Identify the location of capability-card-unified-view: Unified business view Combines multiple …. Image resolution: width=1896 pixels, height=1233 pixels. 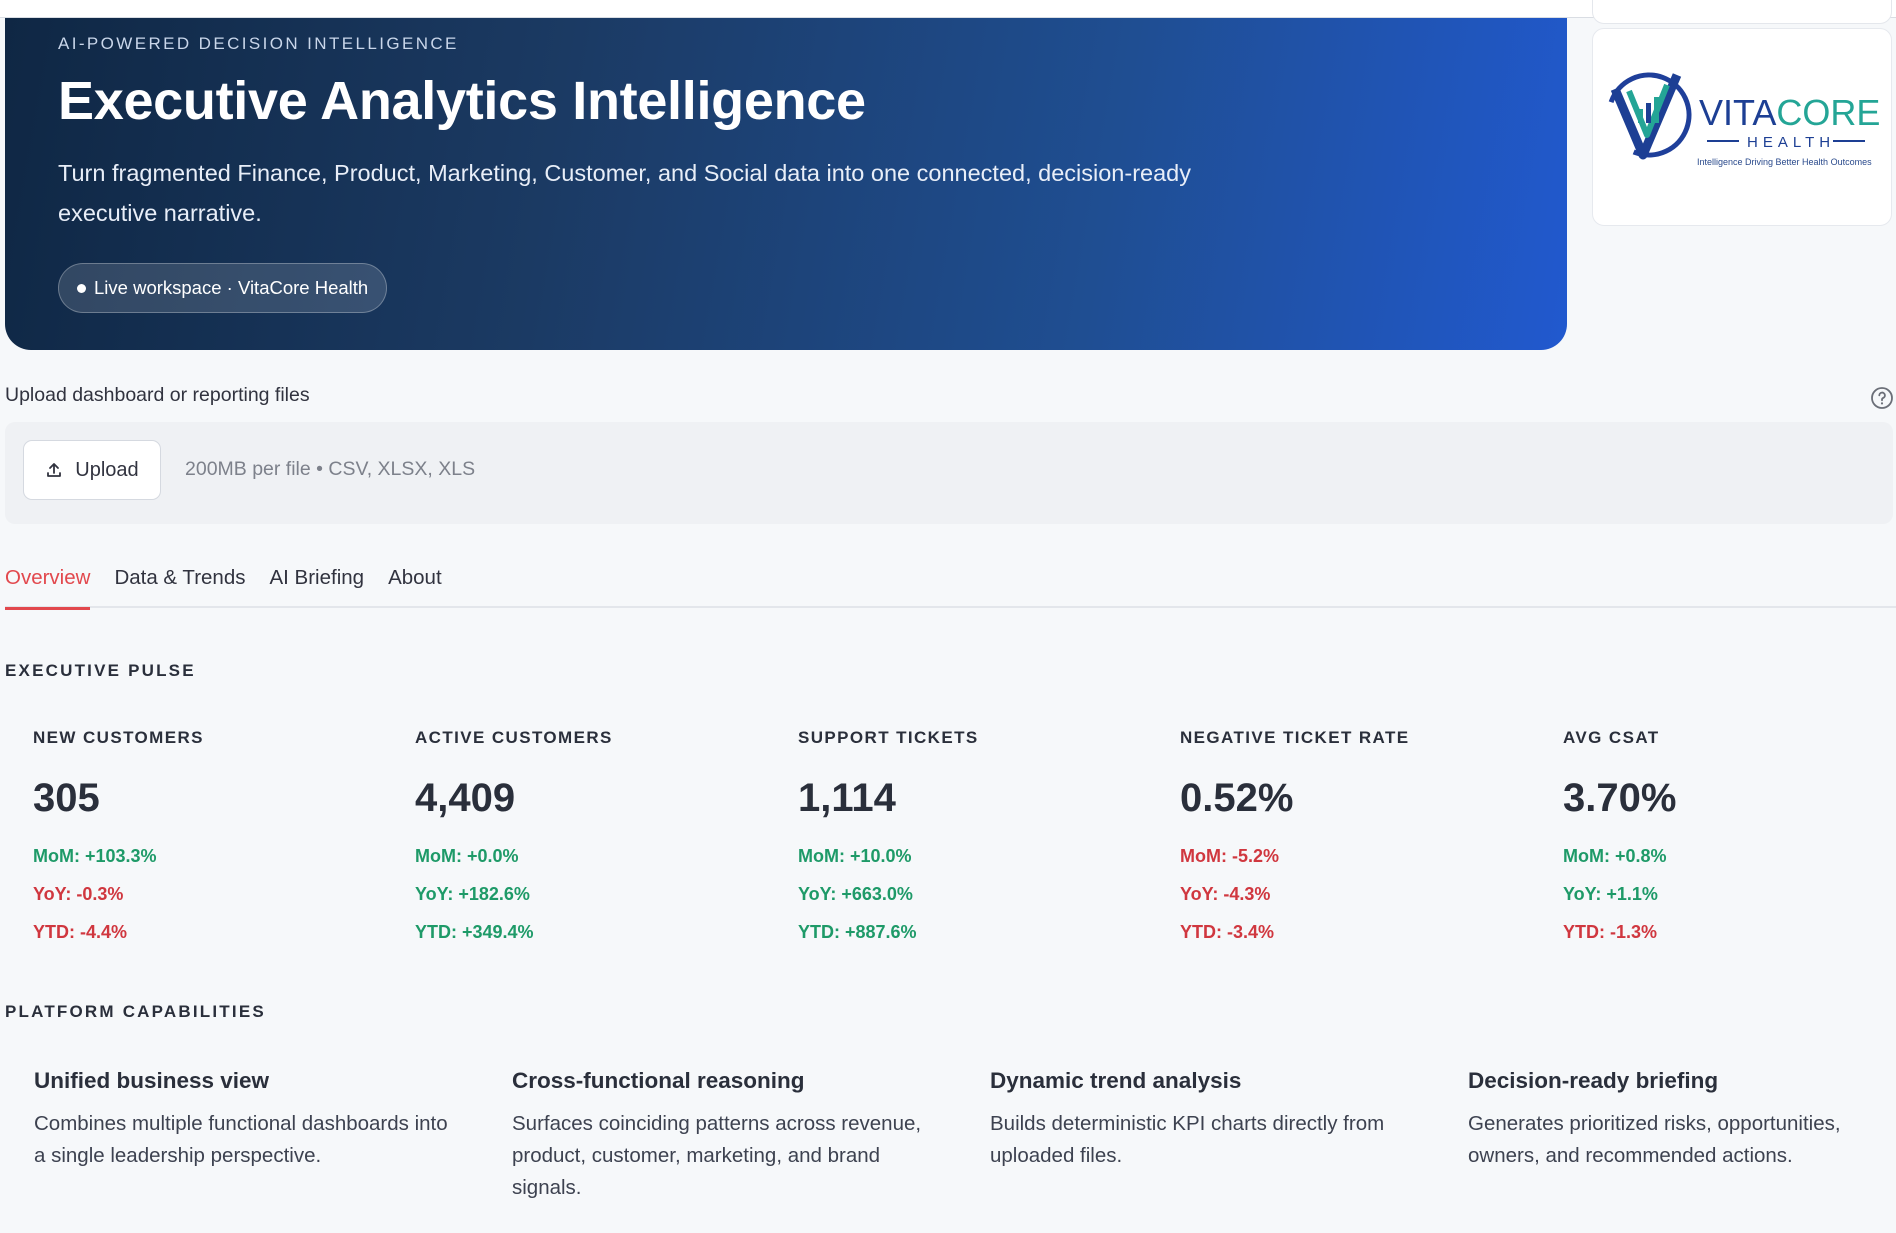
(249, 1120).